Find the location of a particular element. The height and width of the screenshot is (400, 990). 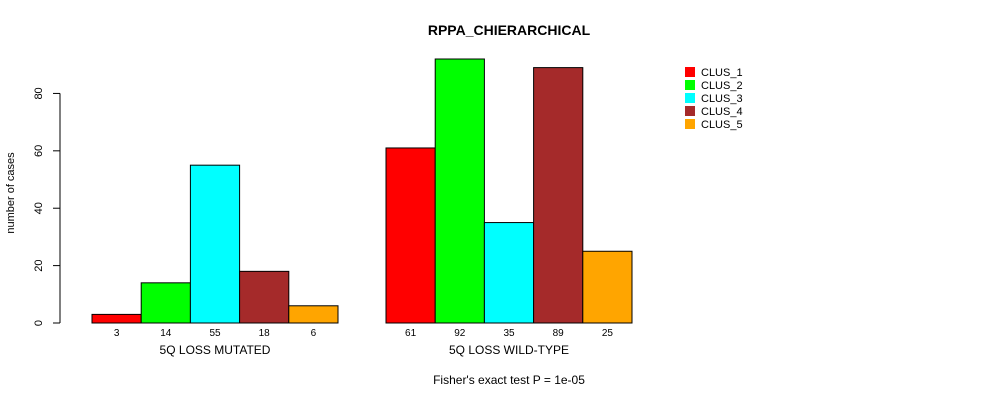

bar-value-label: 18 is located at coordinates (265, 333).